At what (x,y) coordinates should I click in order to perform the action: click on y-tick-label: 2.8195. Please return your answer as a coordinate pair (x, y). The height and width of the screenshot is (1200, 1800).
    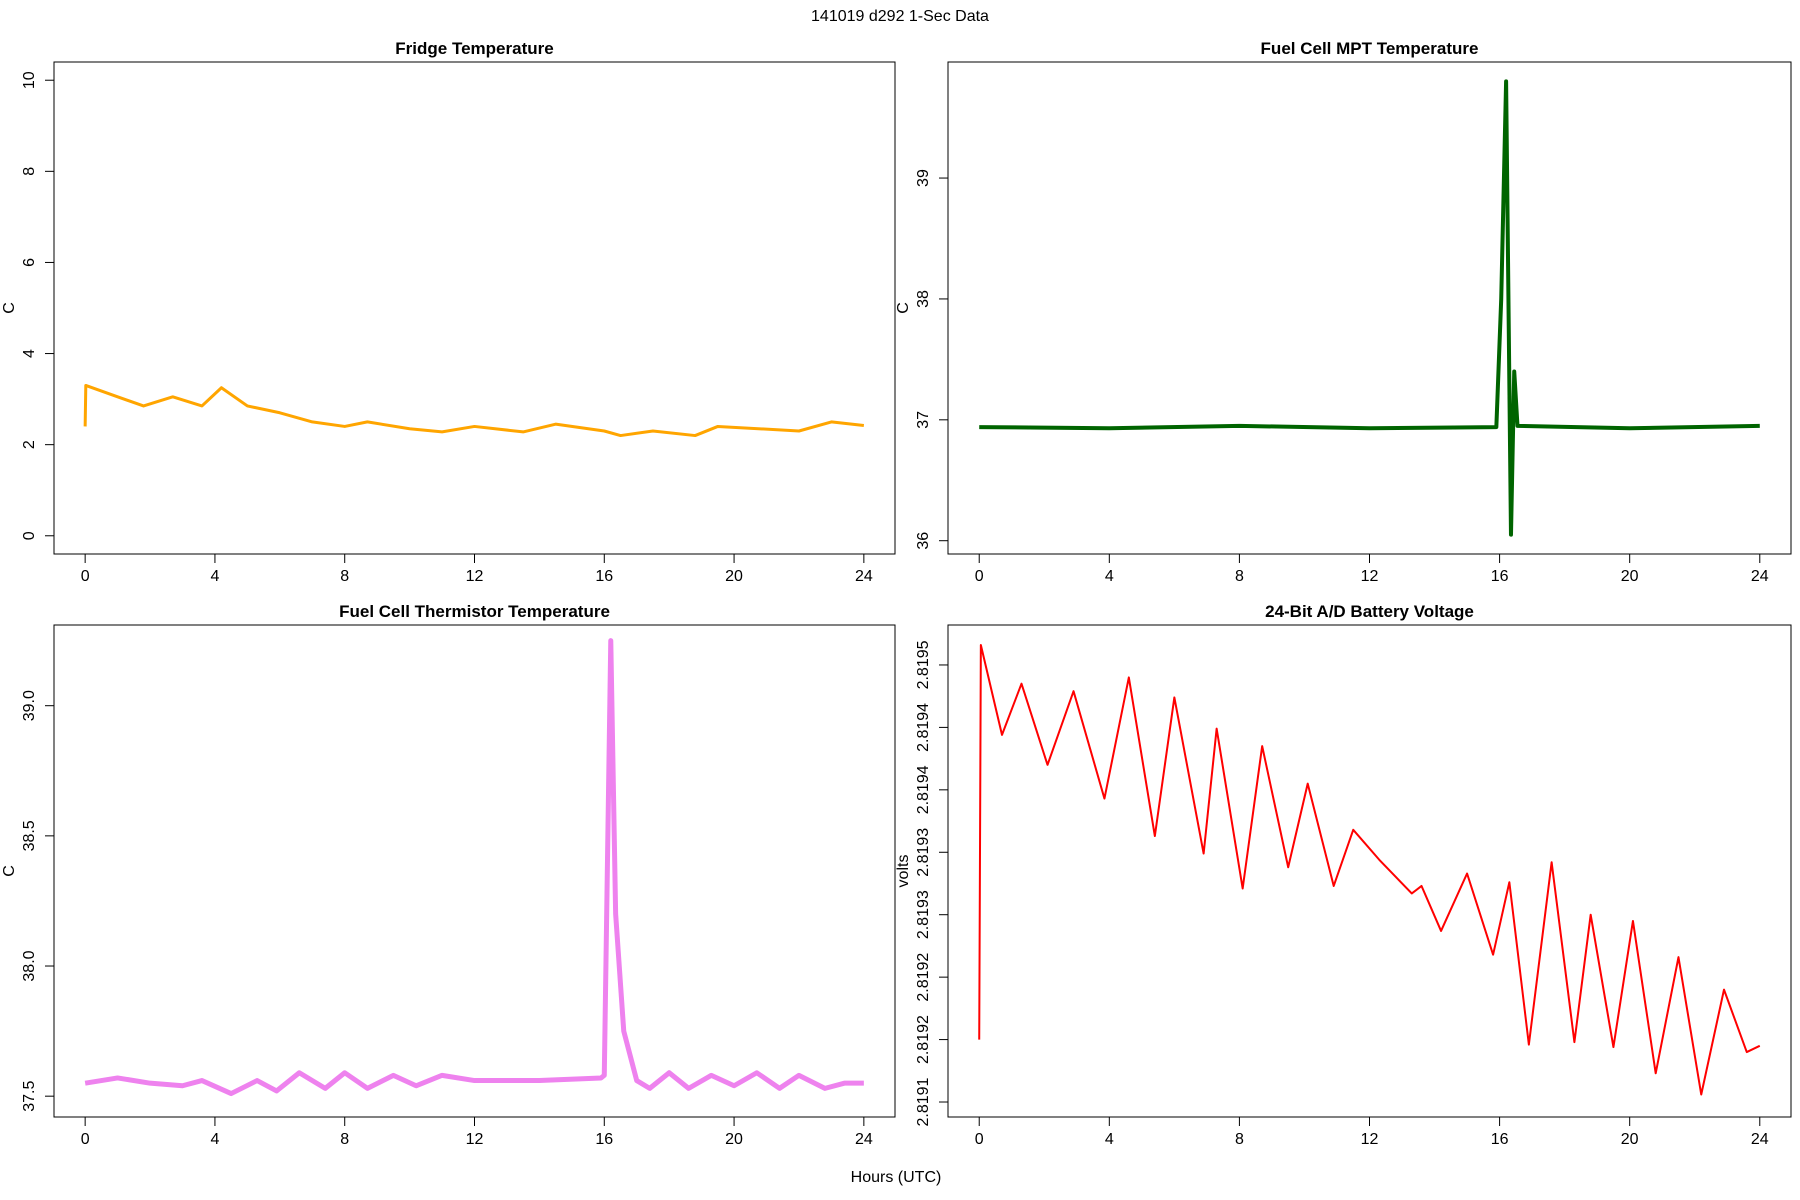
    Looking at the image, I should click on (923, 664).